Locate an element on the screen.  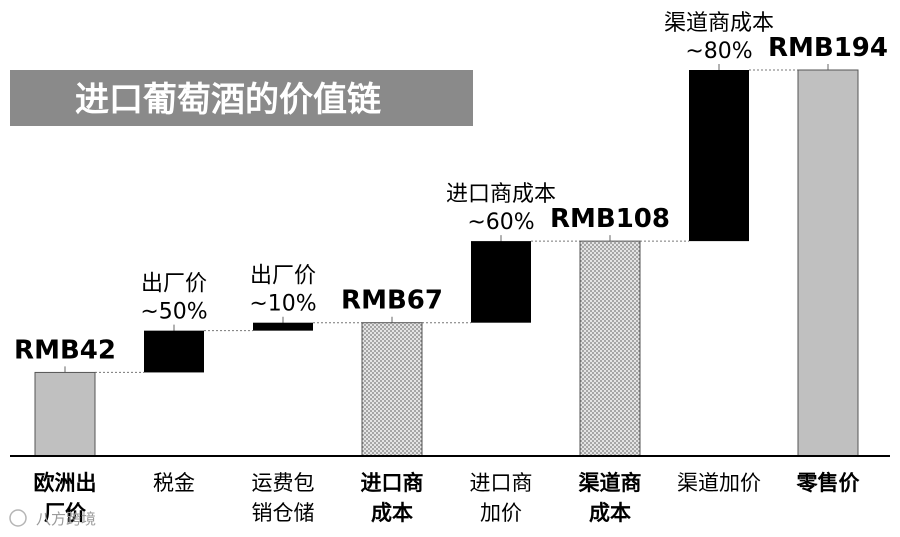
note-7-line-1: 渠道商成本 is located at coordinates (719, 23).